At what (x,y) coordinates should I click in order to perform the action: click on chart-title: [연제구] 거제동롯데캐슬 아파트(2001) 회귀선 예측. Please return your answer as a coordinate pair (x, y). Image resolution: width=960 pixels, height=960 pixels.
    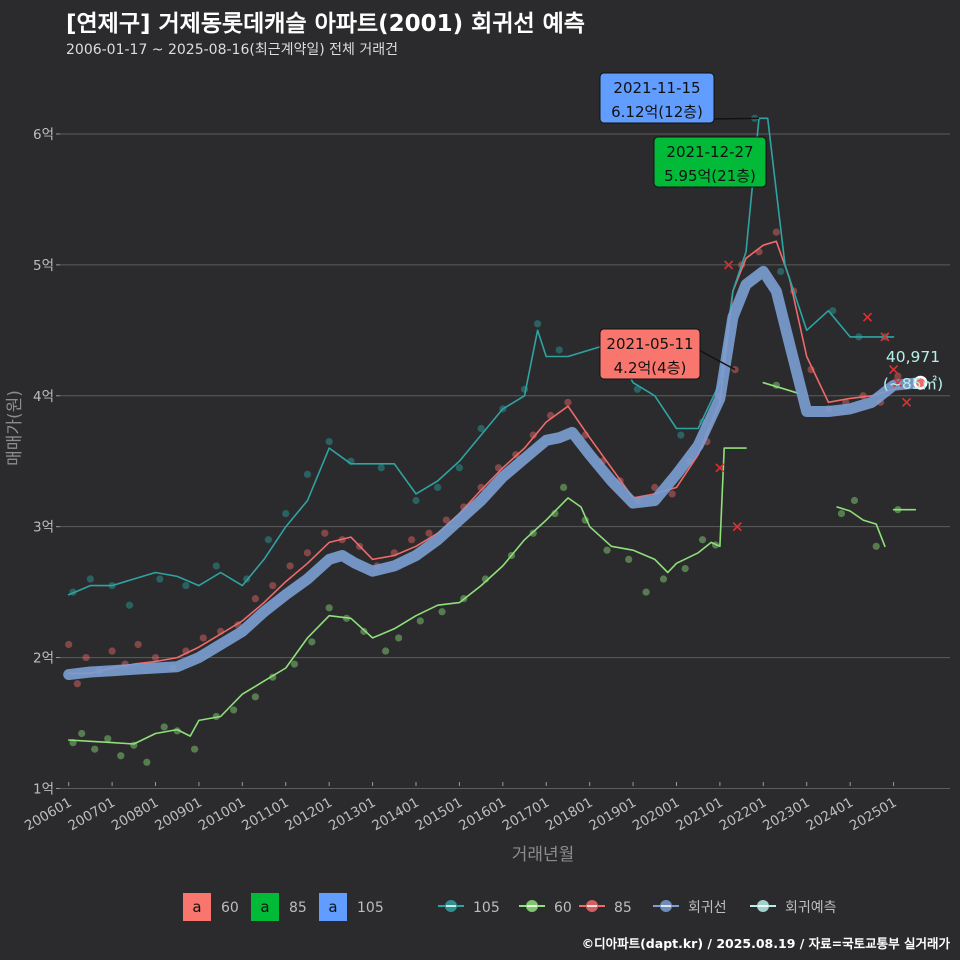
    Looking at the image, I should click on (325, 24).